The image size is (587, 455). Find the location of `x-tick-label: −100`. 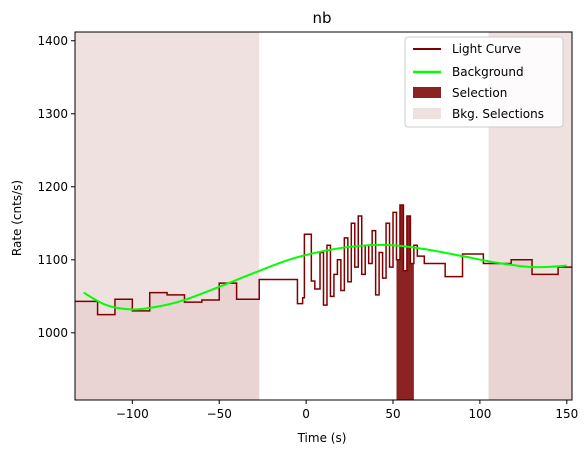

x-tick-label: −100 is located at coordinates (132, 414).